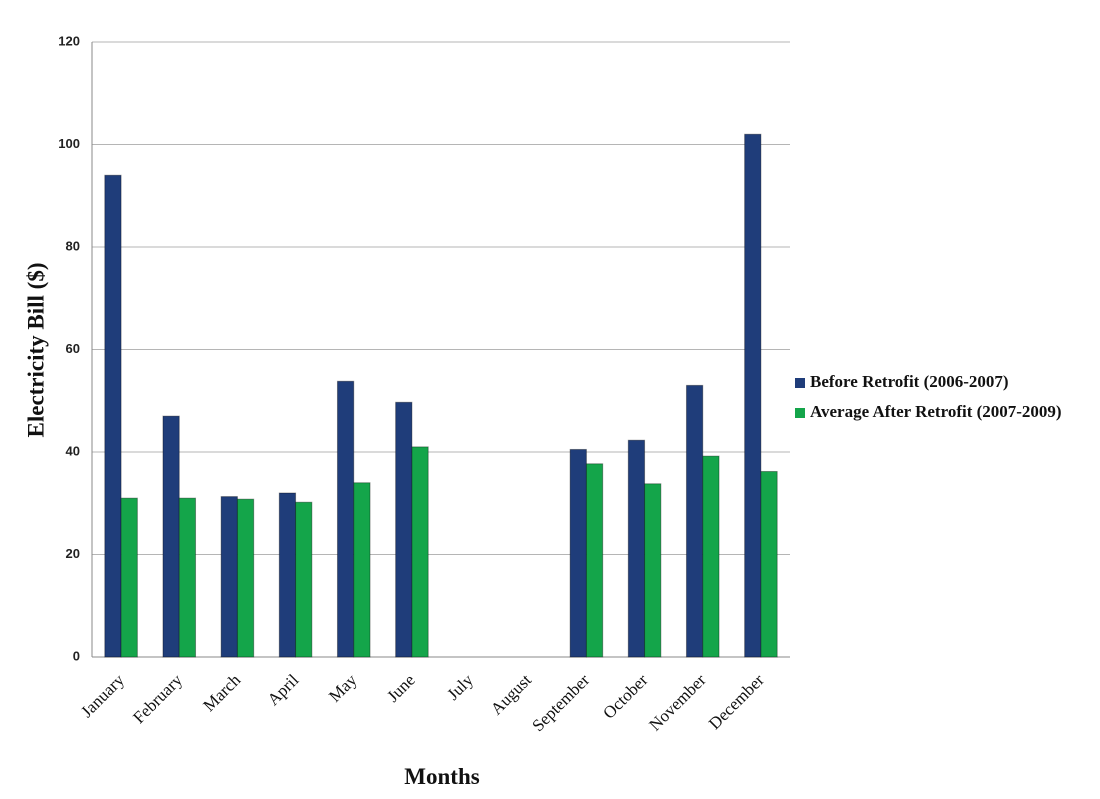  Describe the element at coordinates (511, 694) in the screenshot. I see `x-tick-label: August` at that location.